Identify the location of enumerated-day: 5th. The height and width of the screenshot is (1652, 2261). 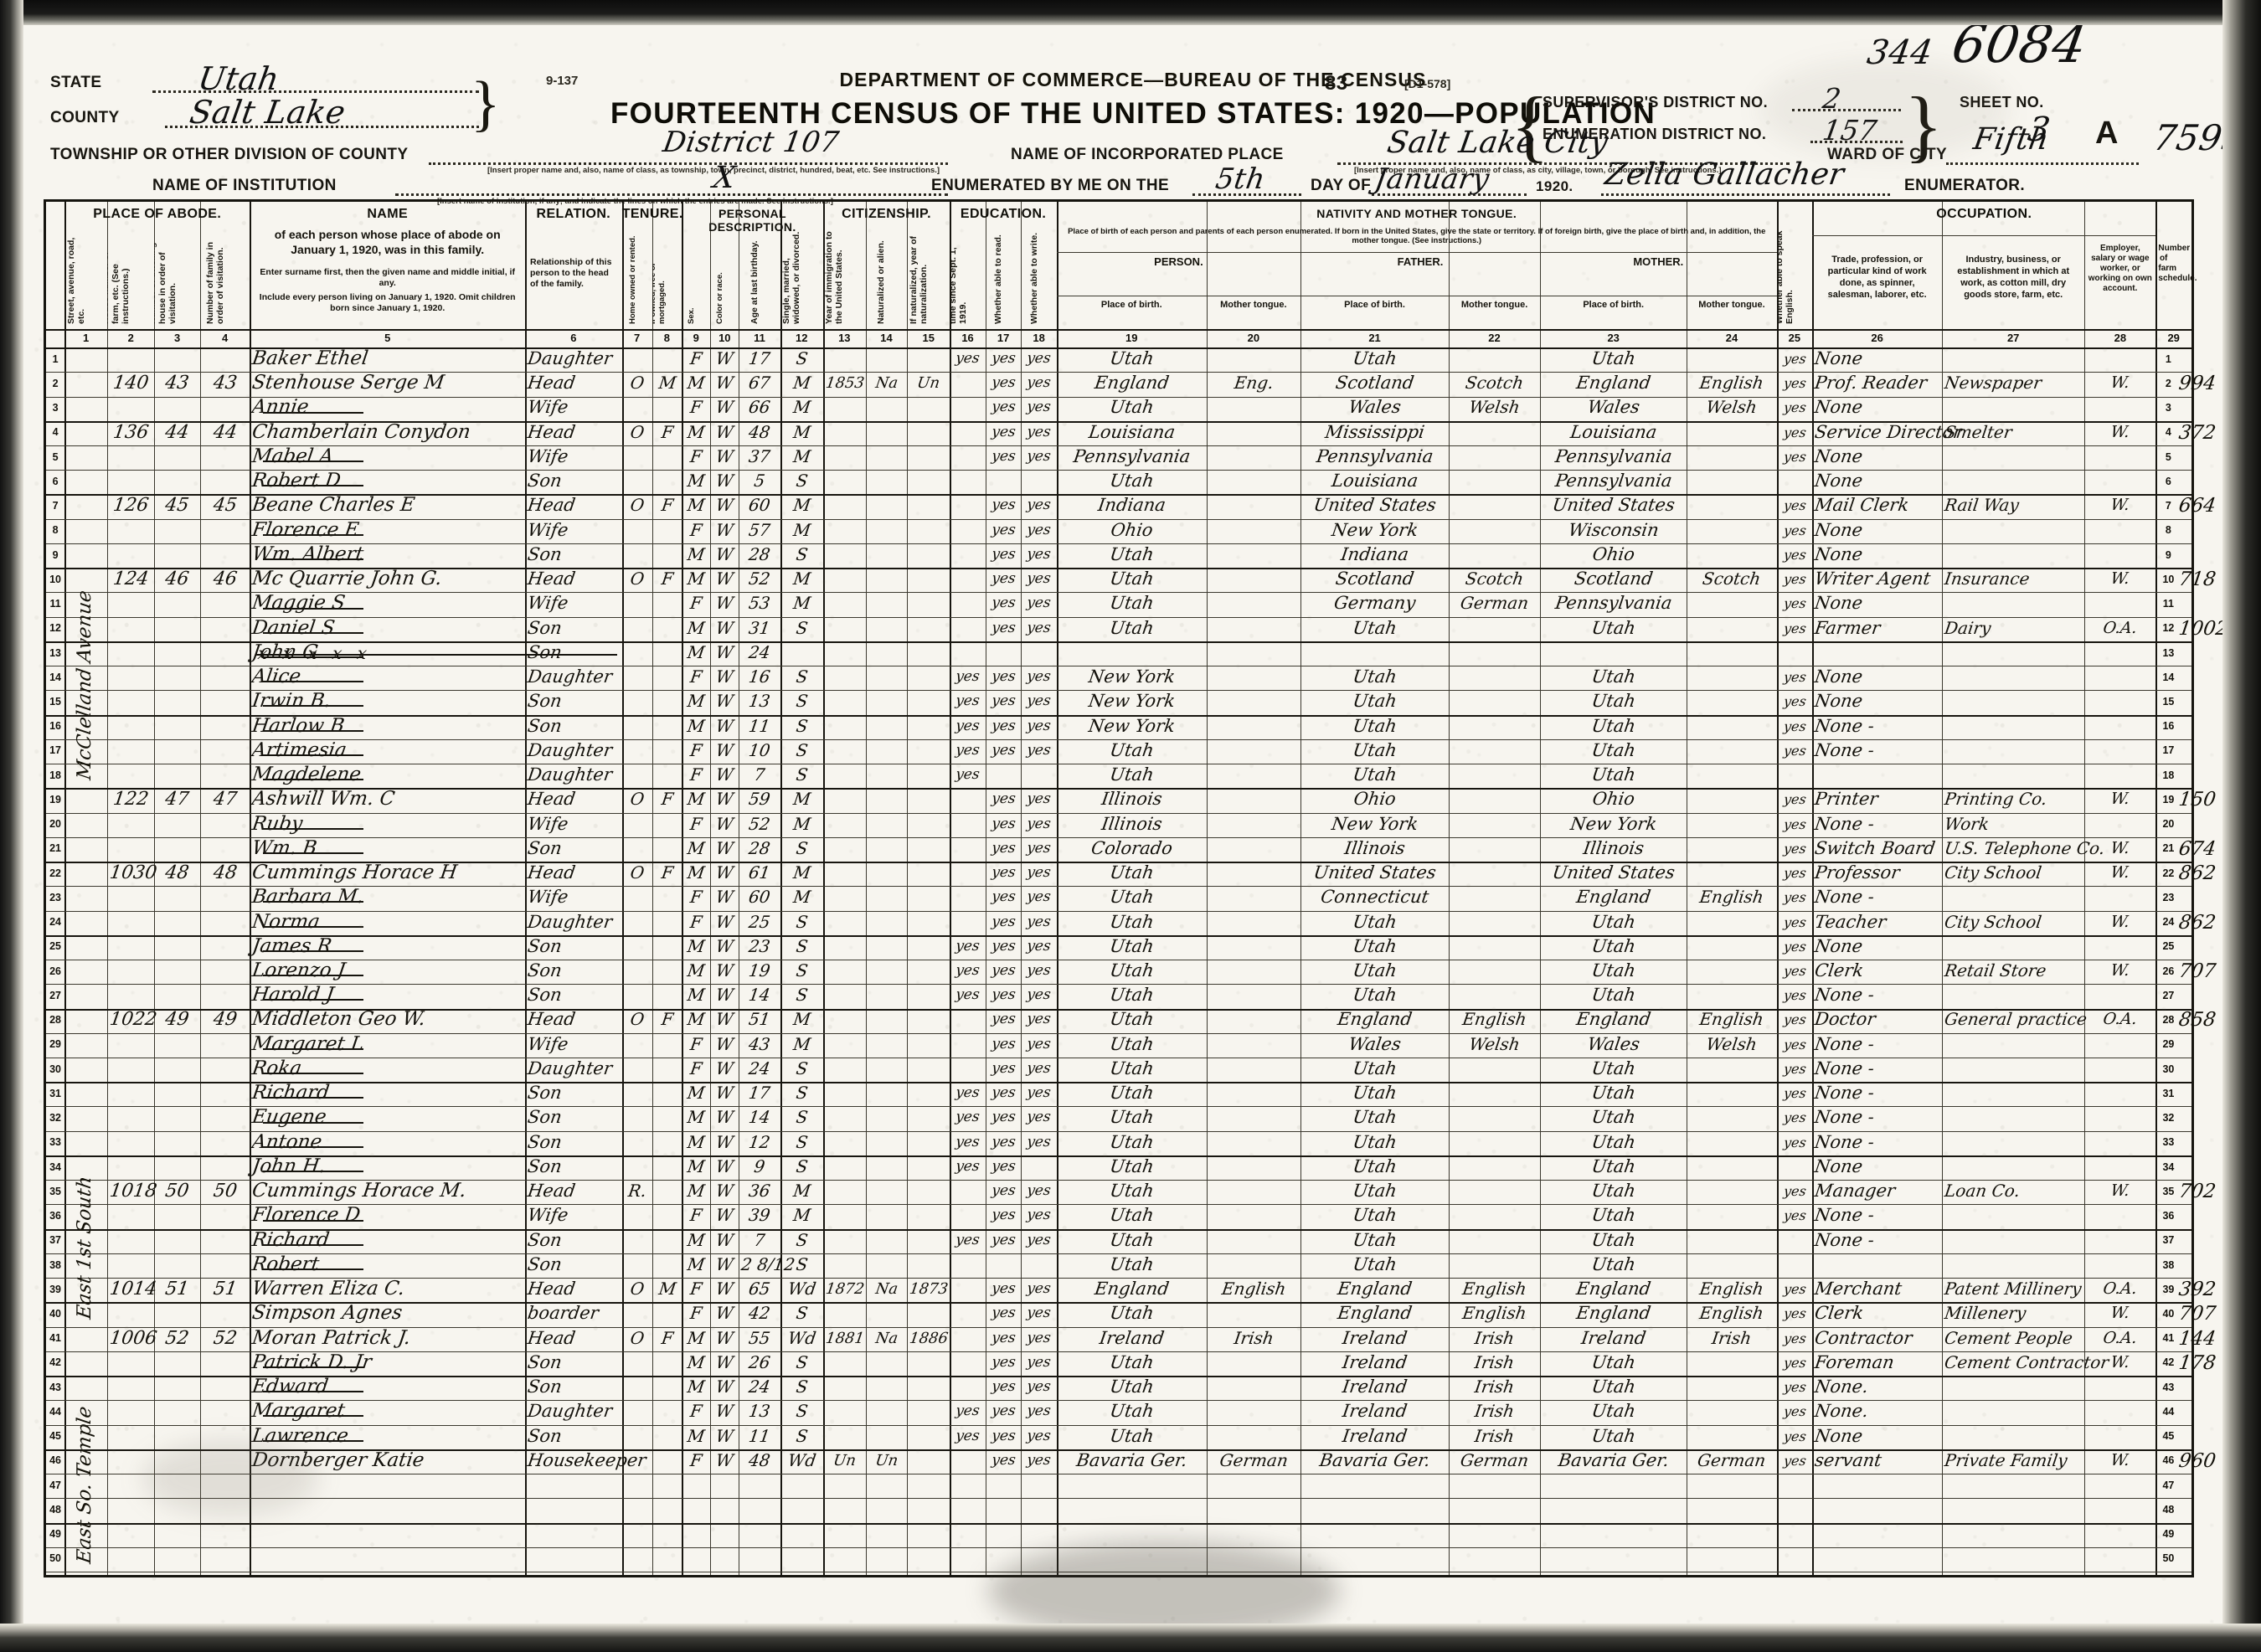
(1240, 179).